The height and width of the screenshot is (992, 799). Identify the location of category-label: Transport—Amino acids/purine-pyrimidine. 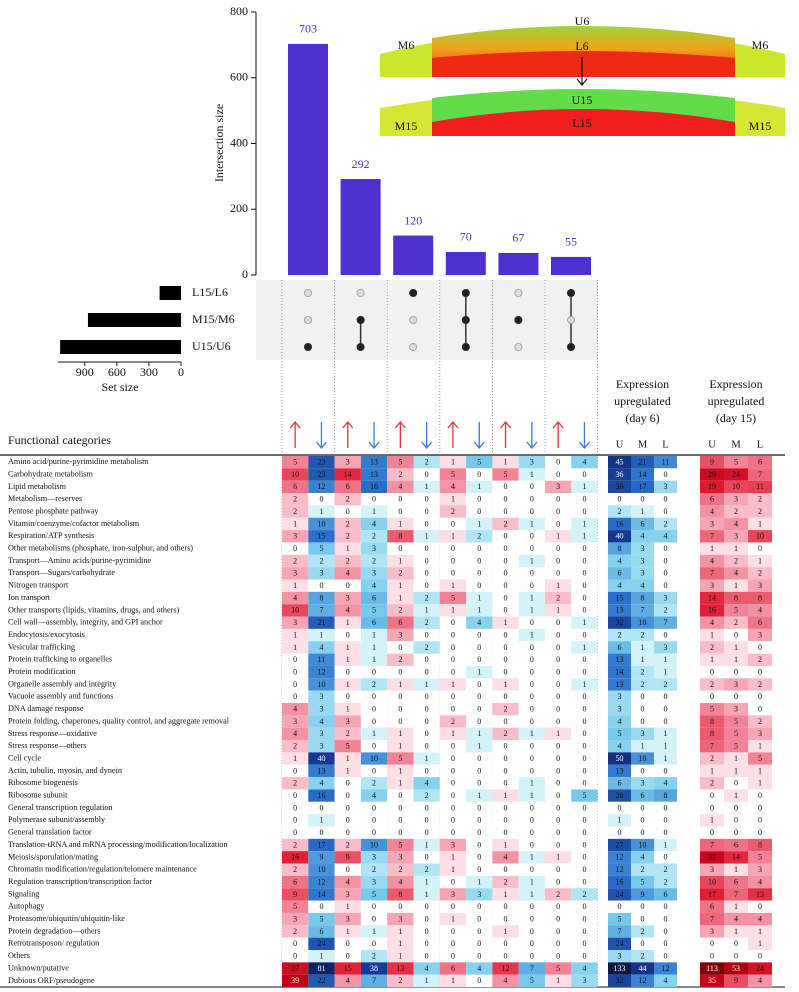
(80, 560).